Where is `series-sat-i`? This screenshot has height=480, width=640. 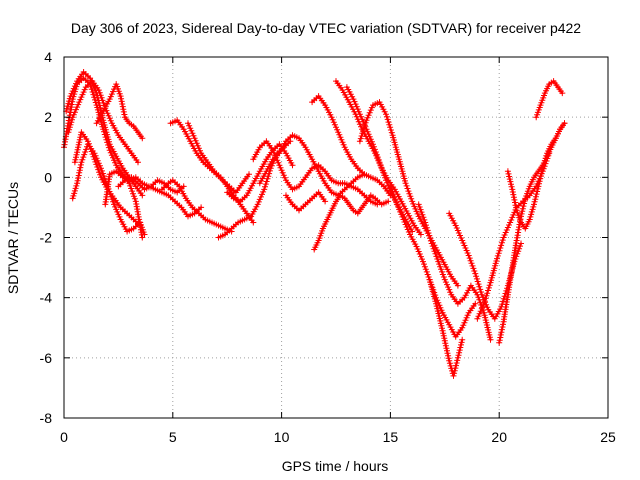 series-sat-i is located at coordinates (196, 206).